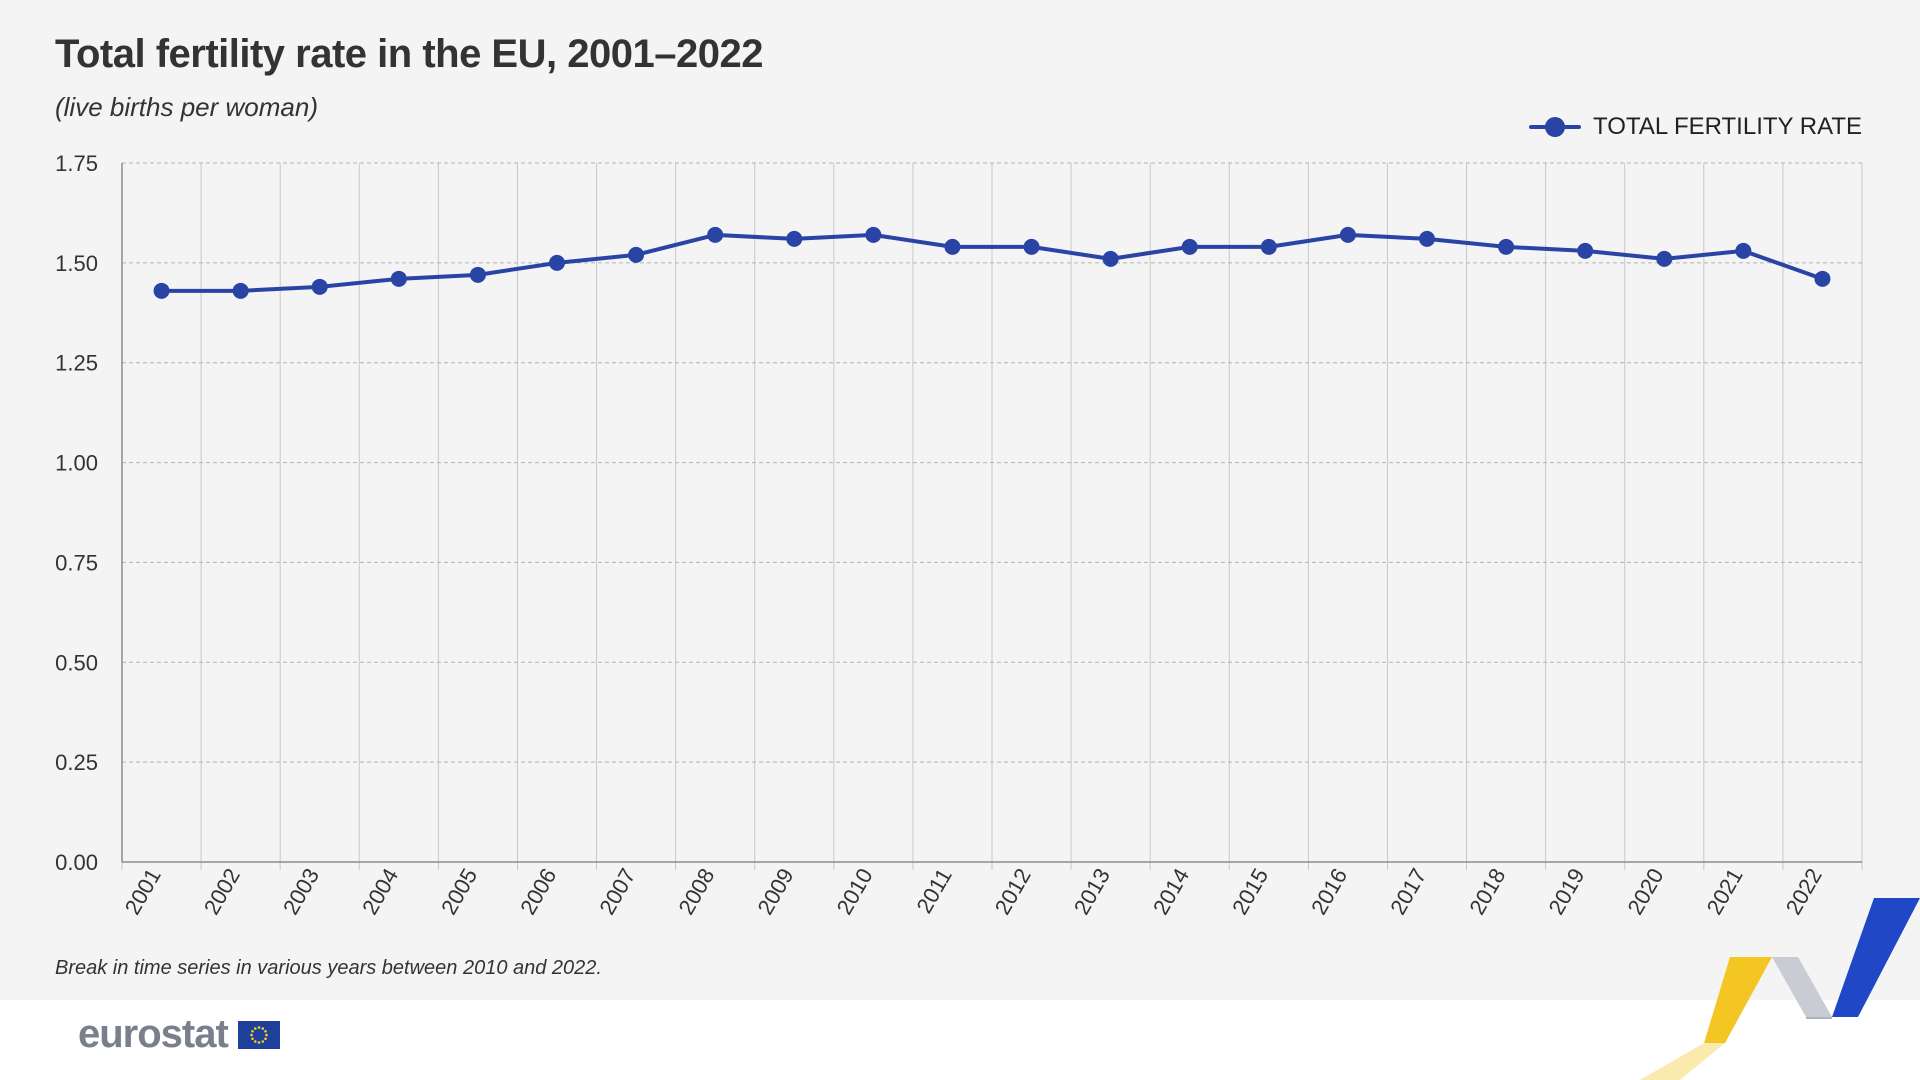 The height and width of the screenshot is (1080, 1920). Describe the element at coordinates (696, 891) in the screenshot. I see `x-tick-label: 2008` at that location.